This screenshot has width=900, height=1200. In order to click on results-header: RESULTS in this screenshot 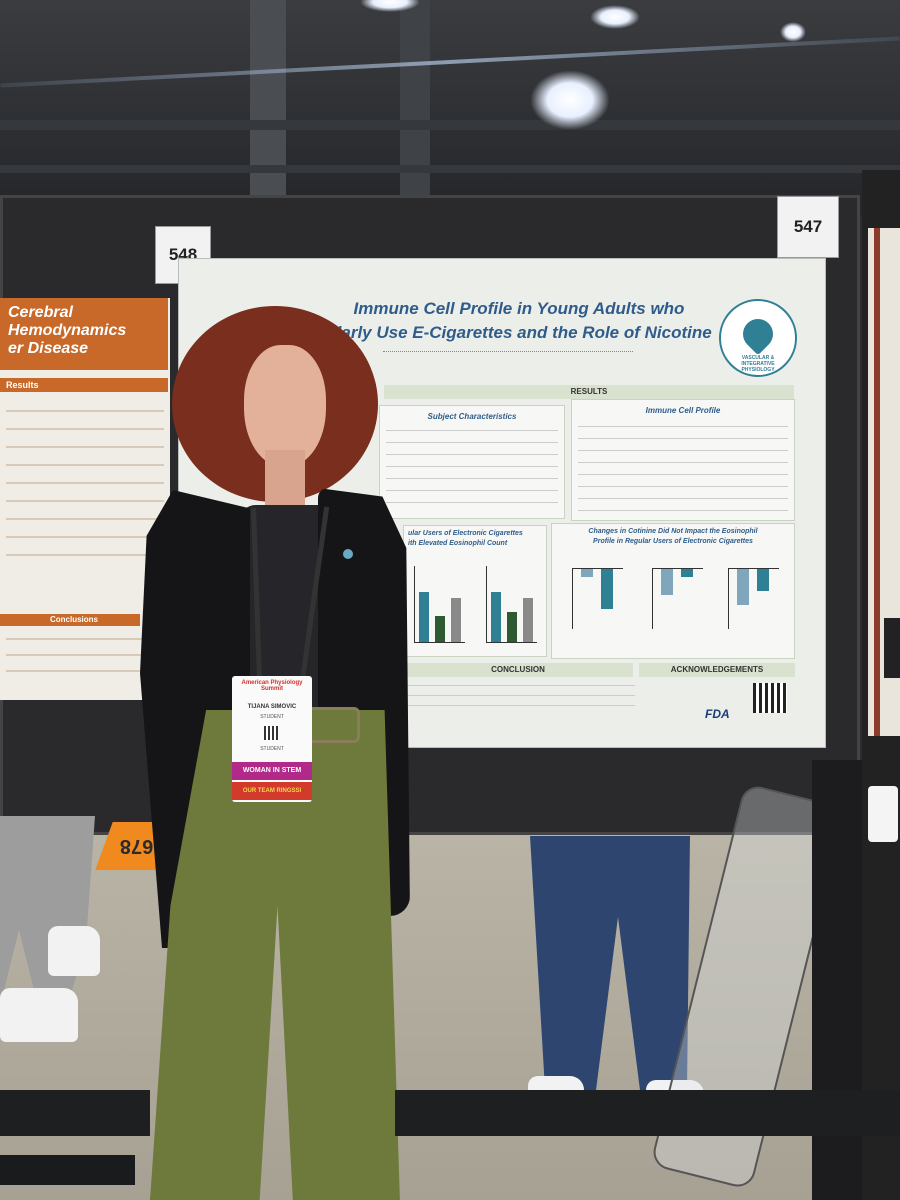, I will do `click(589, 392)`.